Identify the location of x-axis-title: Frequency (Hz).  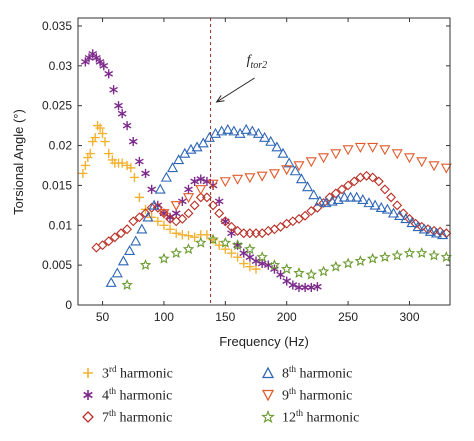
(264, 341).